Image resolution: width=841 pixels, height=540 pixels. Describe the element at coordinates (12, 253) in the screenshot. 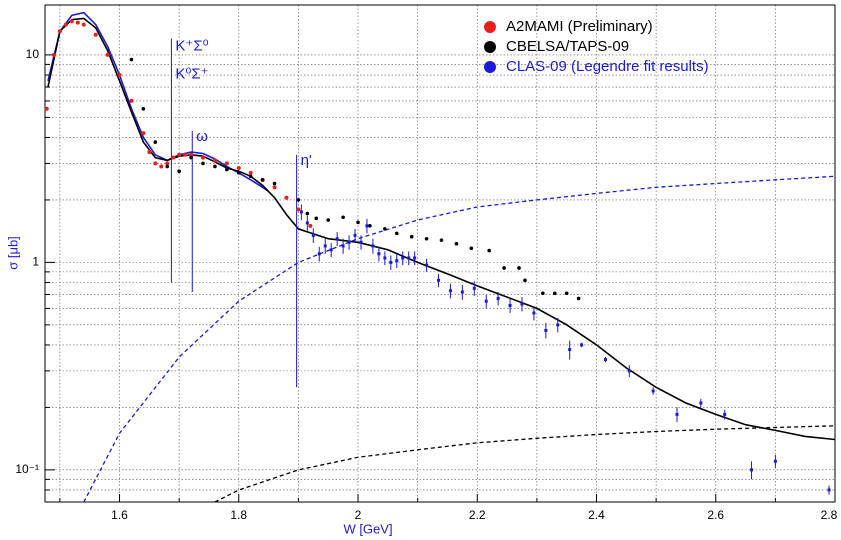

I see `y-axis-label: σ [μb]` at that location.